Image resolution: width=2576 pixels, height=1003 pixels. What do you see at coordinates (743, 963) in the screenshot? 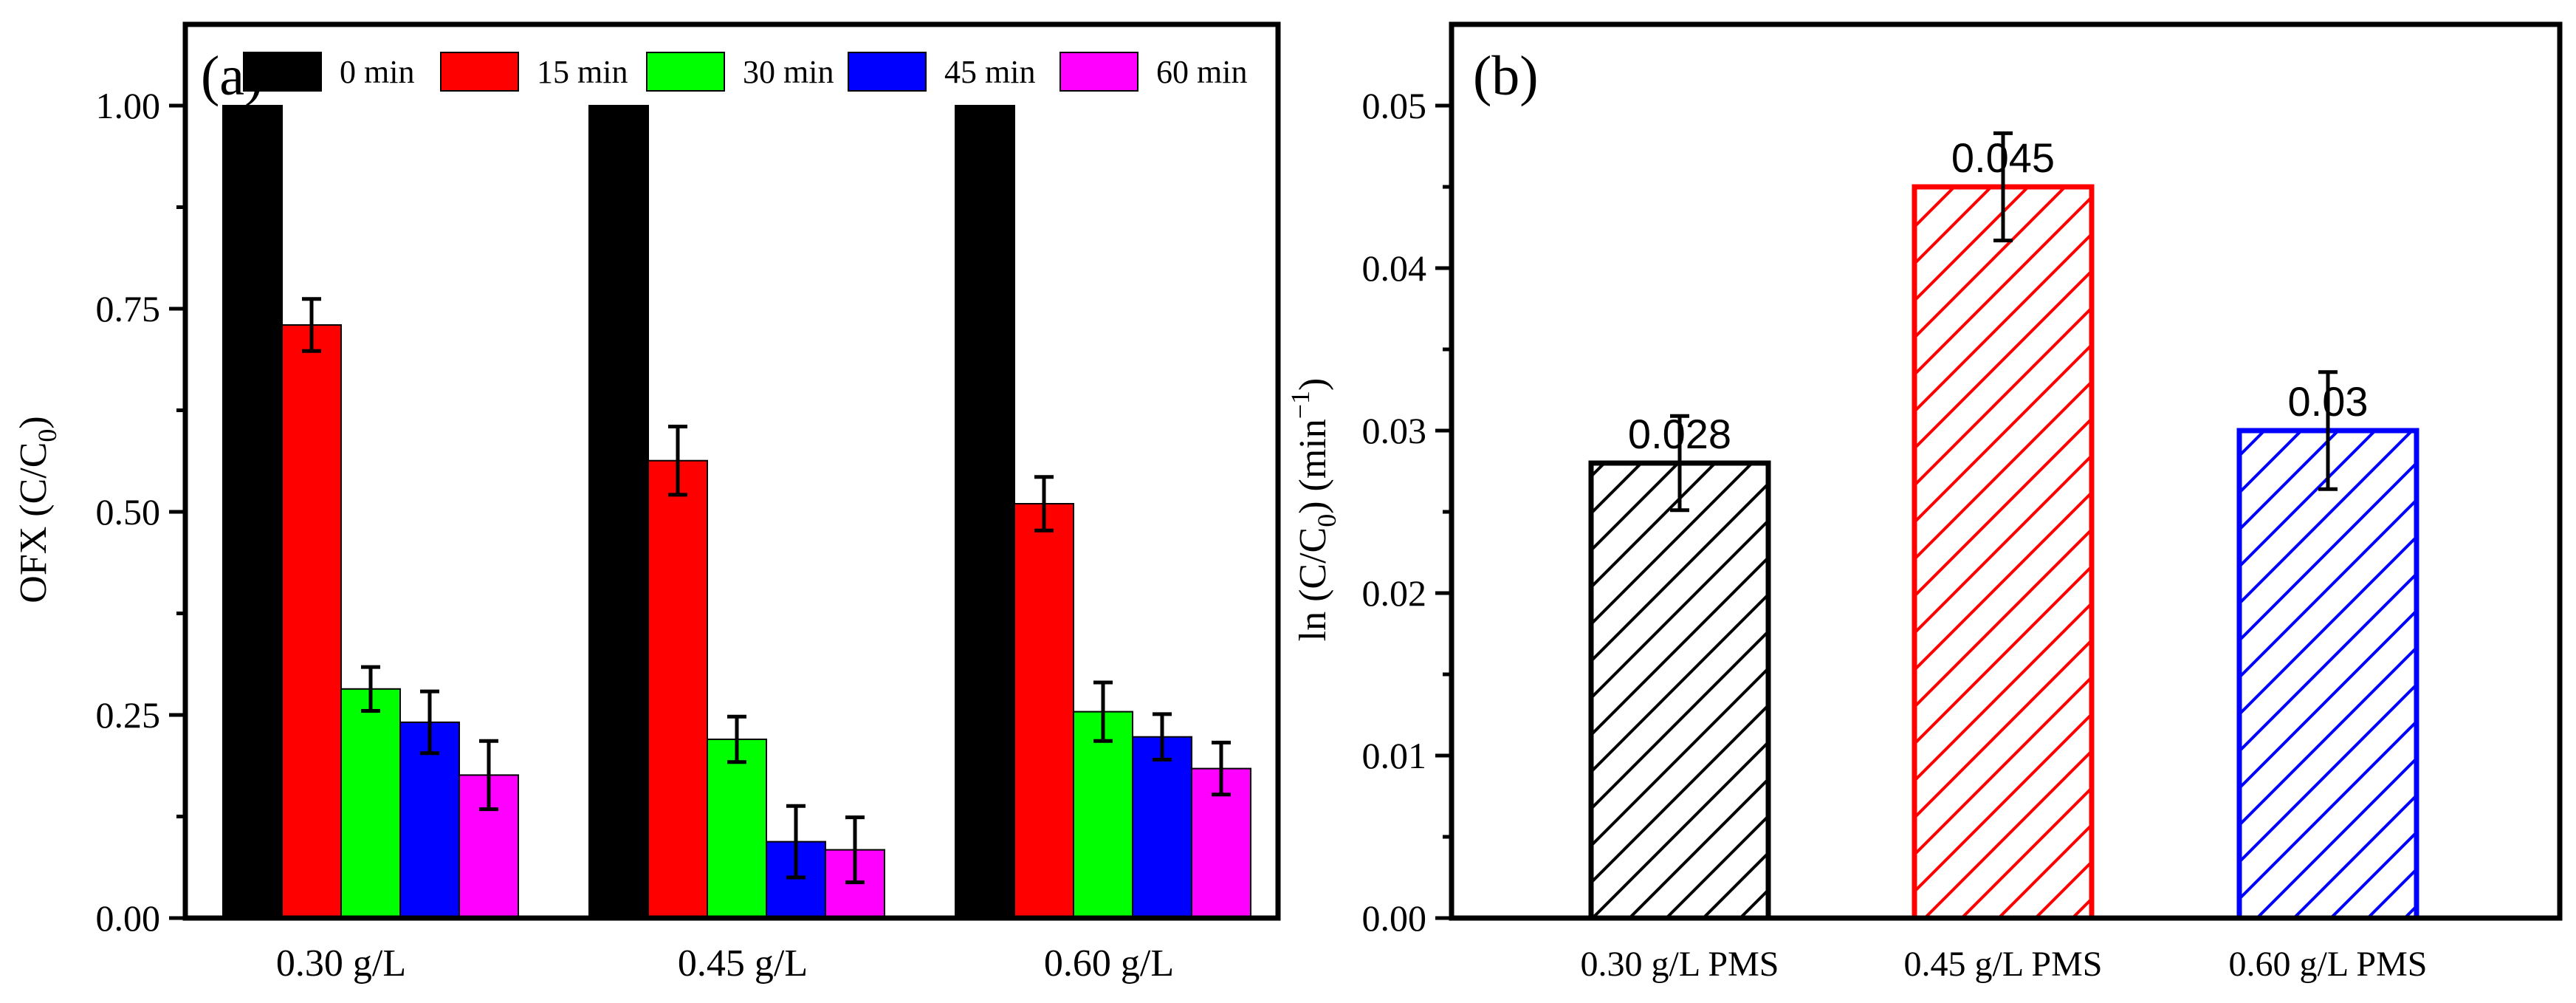
I see `x-tick-label: 0.45 g/L` at bounding box center [743, 963].